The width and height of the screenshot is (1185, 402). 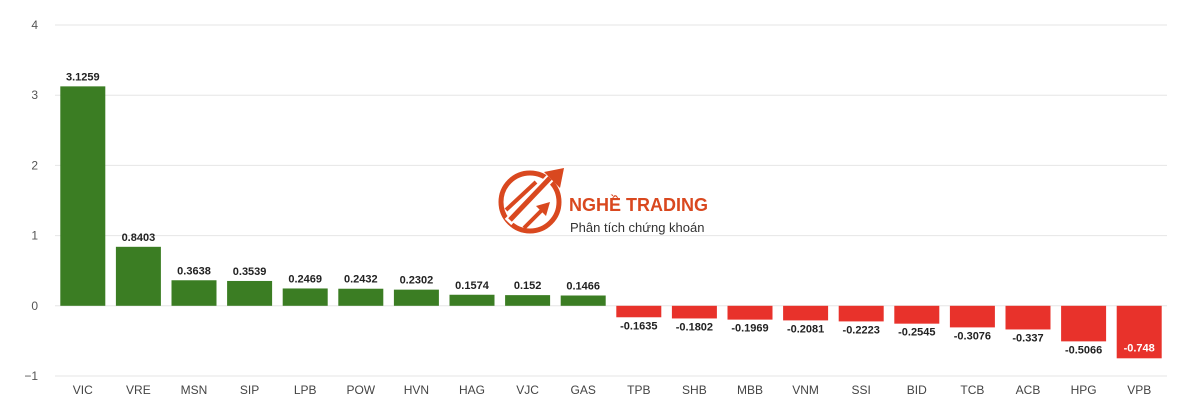 What do you see at coordinates (83, 77) in the screenshot?
I see `data-label: 3.1259` at bounding box center [83, 77].